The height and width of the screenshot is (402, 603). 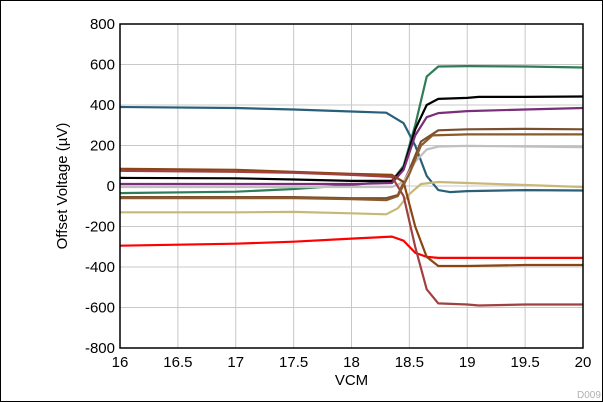 I want to click on x-axis-title: VCM, so click(x=351, y=380).